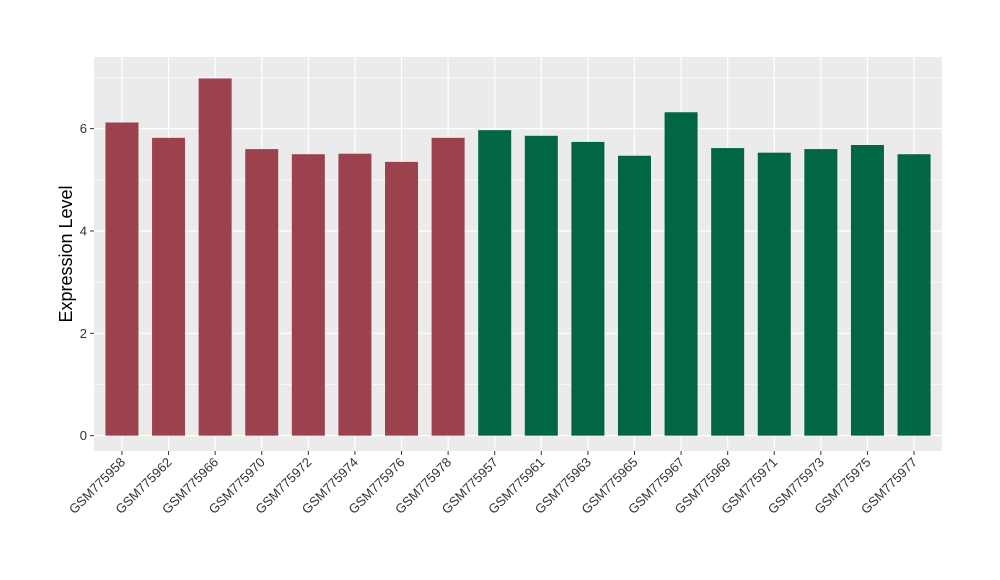 The height and width of the screenshot is (580, 1000). Describe the element at coordinates (215, 257) in the screenshot. I see `bar-GSM775966` at that location.